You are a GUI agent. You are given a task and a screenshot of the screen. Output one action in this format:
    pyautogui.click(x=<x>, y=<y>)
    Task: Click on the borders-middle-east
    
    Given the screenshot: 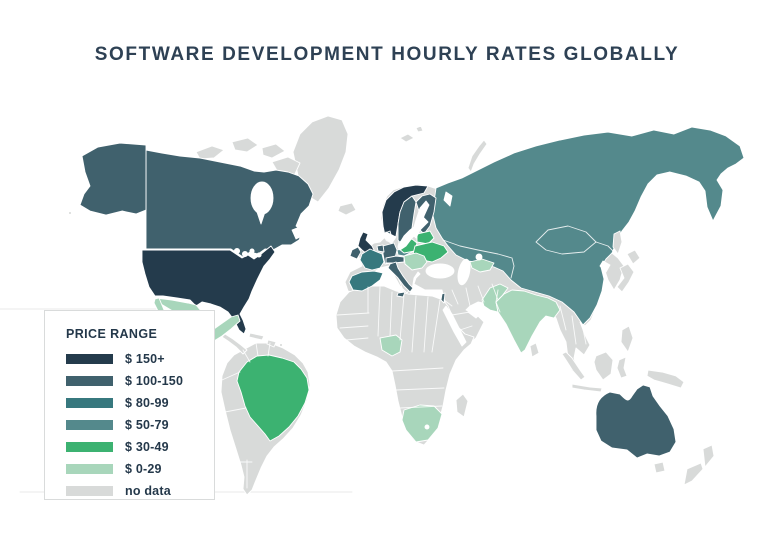 What is the action you would take?
    pyautogui.click(x=471, y=307)
    